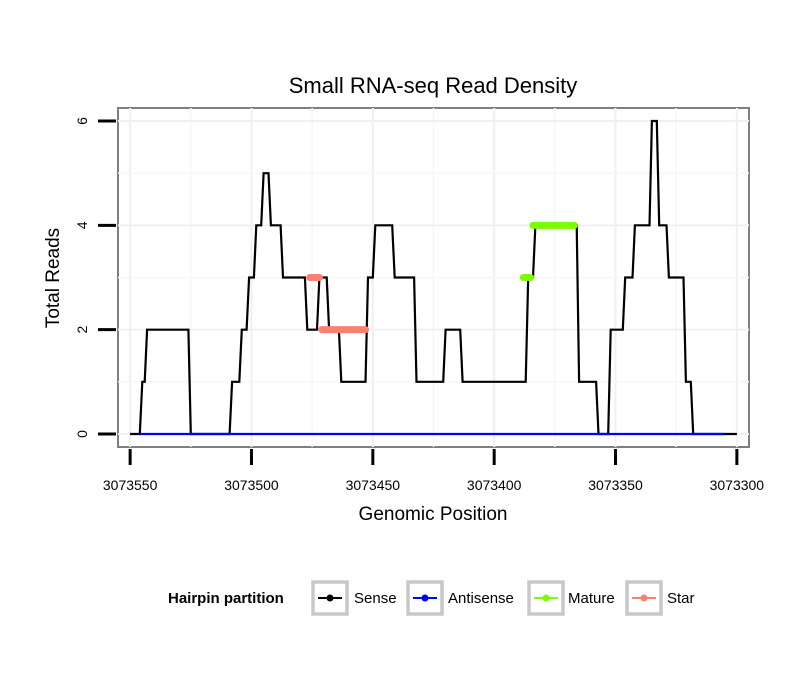 This screenshot has width=810, height=690. I want to click on legend-item-star: Star, so click(660, 598).